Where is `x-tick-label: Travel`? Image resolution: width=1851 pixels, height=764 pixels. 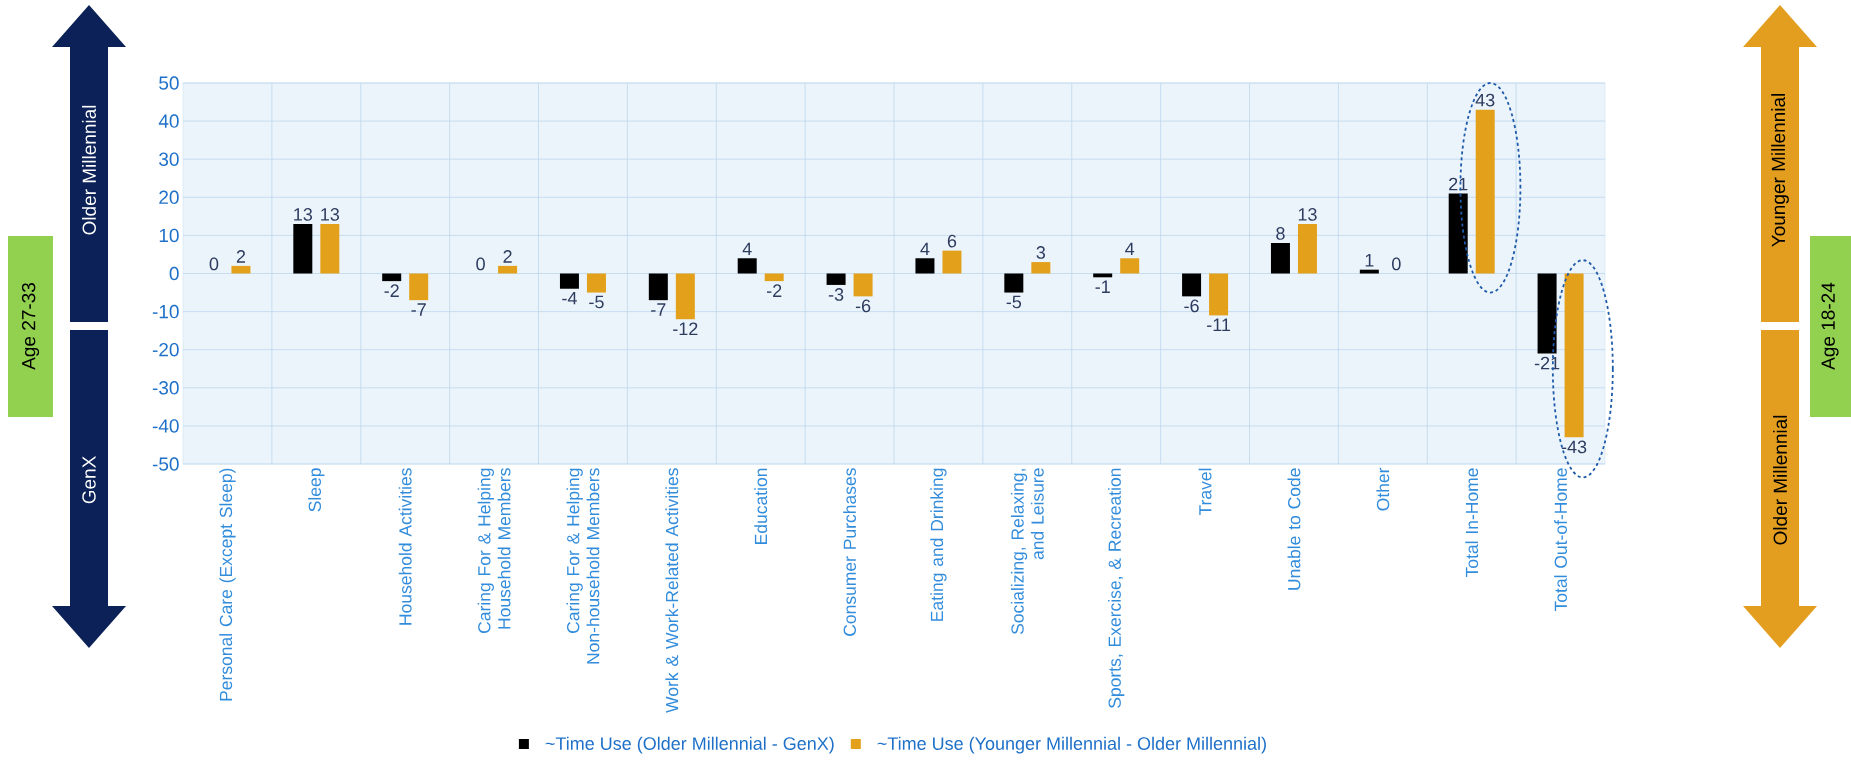 x-tick-label: Travel is located at coordinates (1205, 492).